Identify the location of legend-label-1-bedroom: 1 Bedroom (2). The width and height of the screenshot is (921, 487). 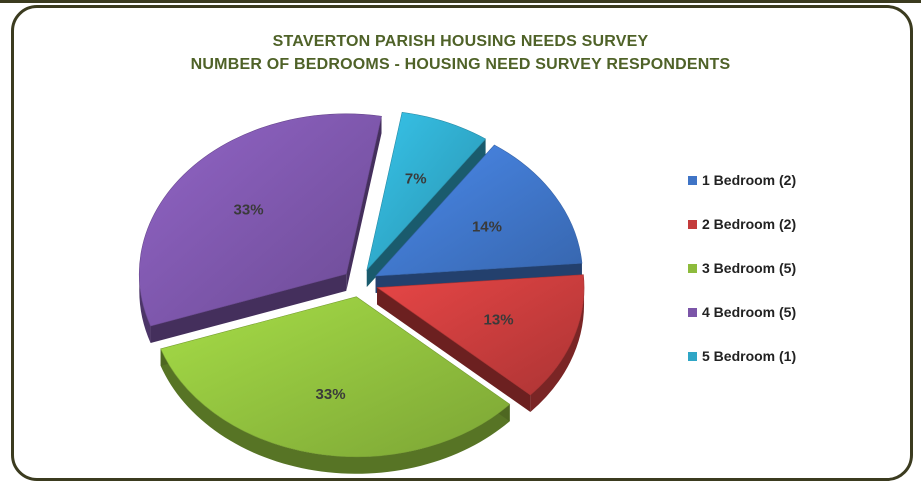
(749, 180).